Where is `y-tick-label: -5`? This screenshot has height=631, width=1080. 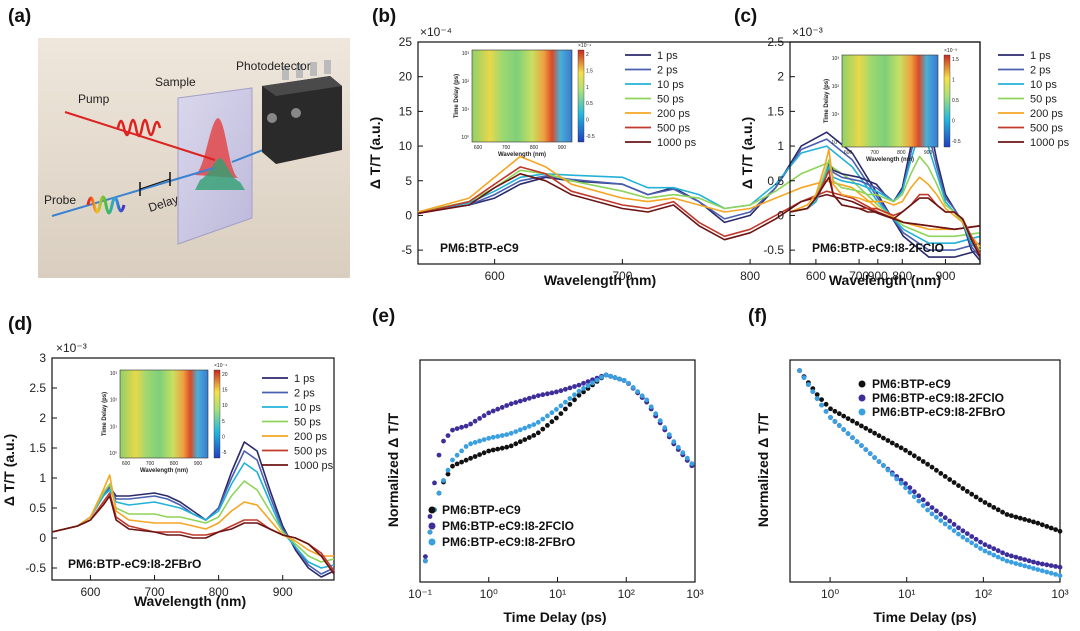 y-tick-label: -5 is located at coordinates (406, 250).